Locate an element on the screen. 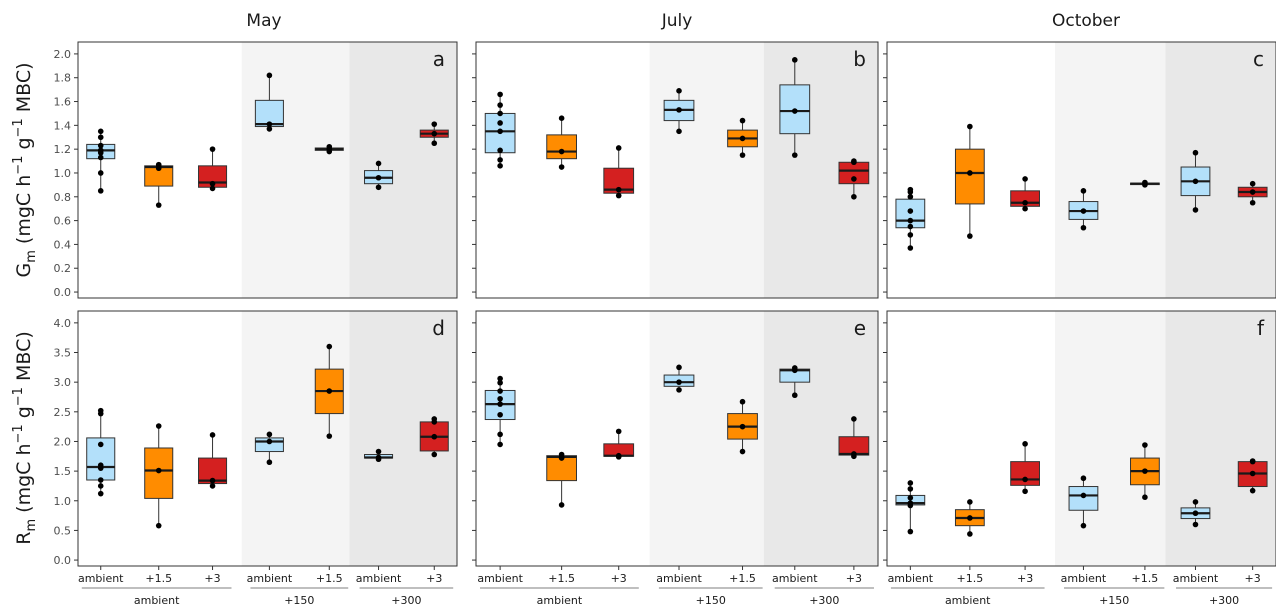  panel-frame is located at coordinates (1081, 170).